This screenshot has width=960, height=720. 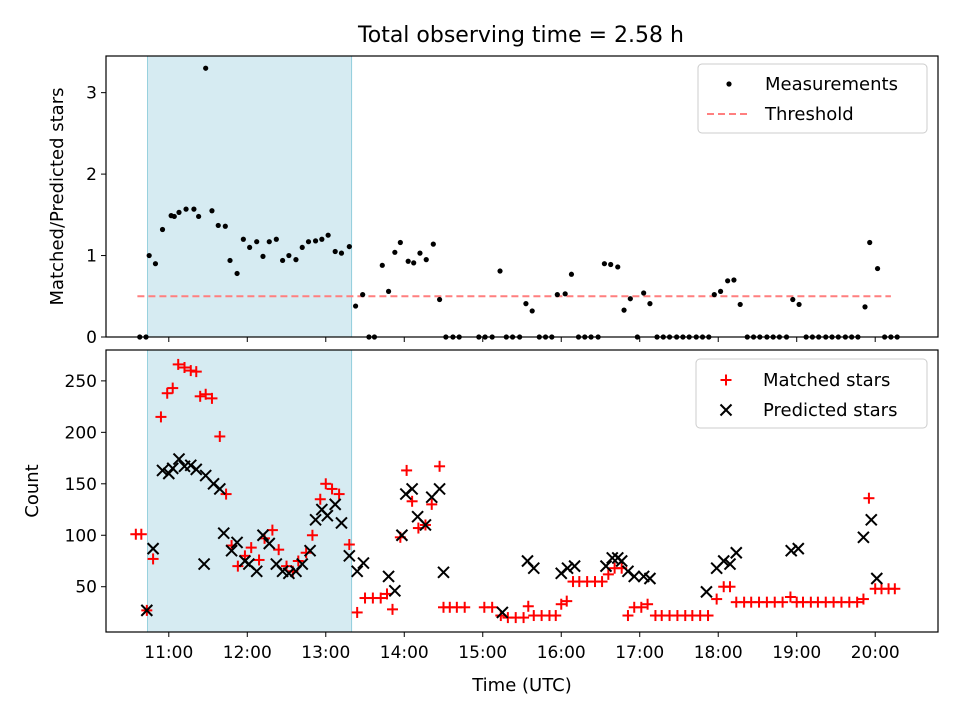 I want to click on top-y-tick-label: 2, so click(x=91, y=175).